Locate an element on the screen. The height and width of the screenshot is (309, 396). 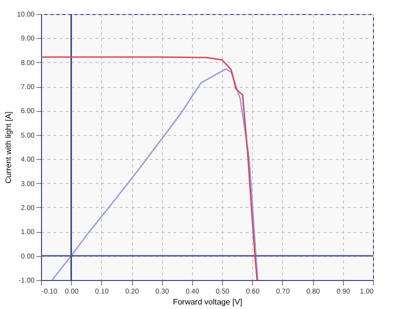
x-axis-title: Forward voltage [V] is located at coordinates (207, 302).